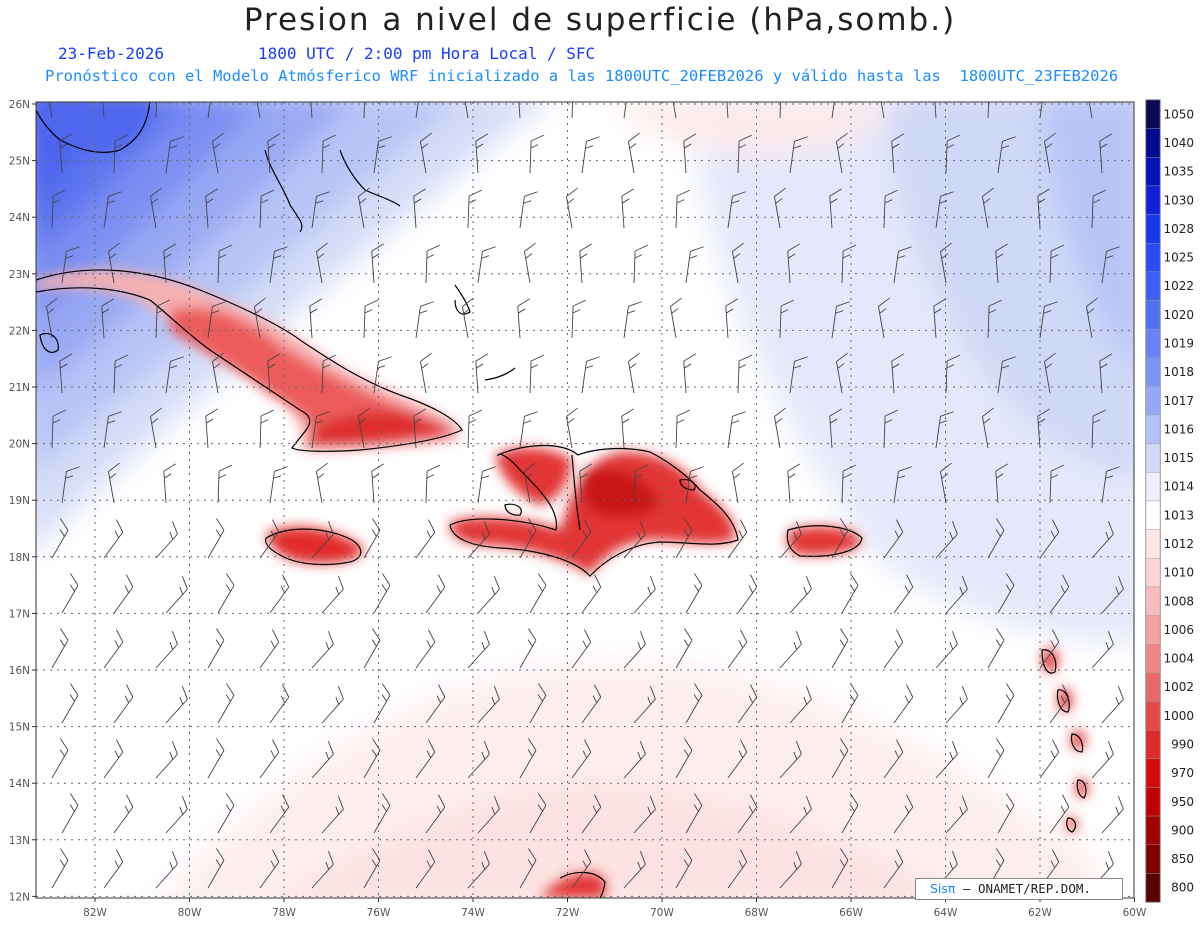 Image resolution: width=1200 pixels, height=927 pixels. I want to click on lon-label: 62W, so click(1040, 913).